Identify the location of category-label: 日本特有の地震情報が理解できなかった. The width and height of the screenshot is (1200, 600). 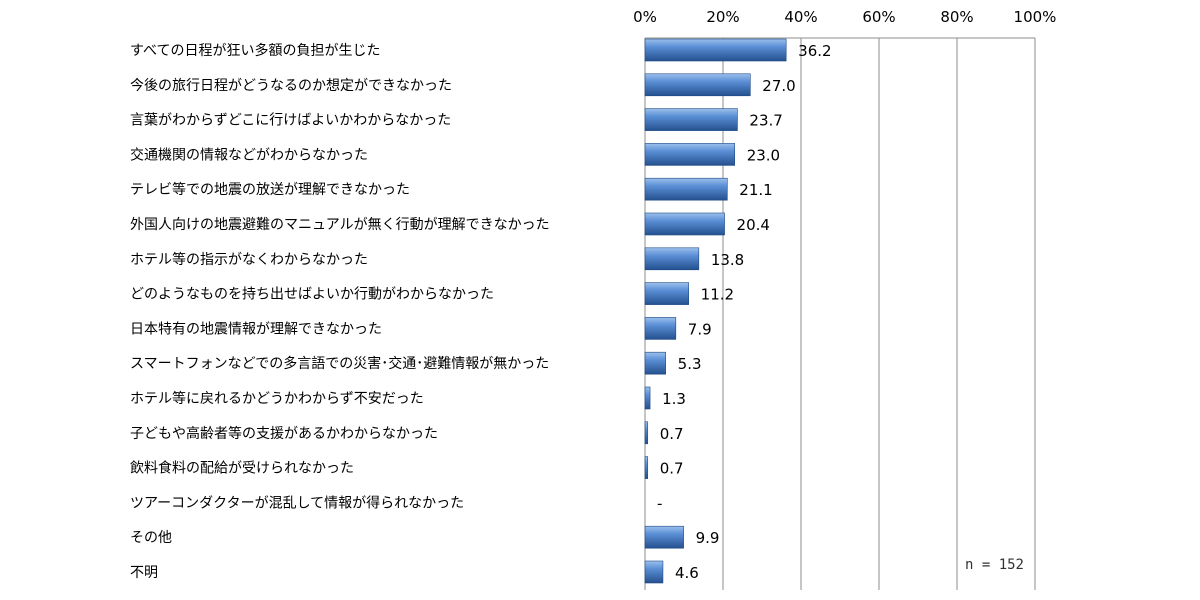
(256, 329).